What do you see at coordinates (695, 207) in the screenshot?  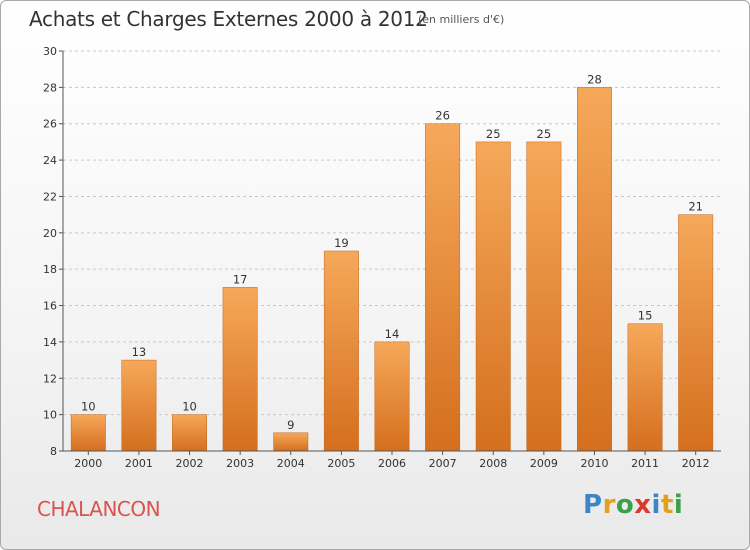 I see `data-label: 21` at bounding box center [695, 207].